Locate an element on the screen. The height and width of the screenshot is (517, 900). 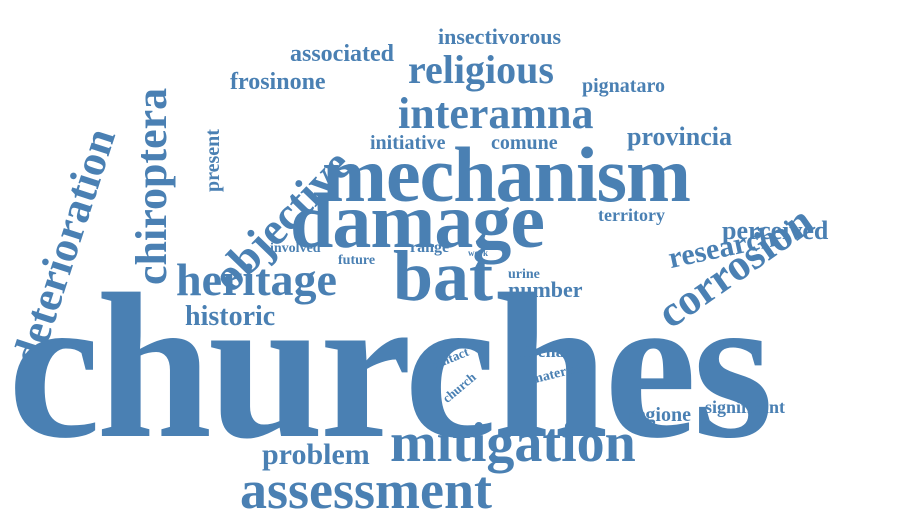
word-chiroptera: chiroptera is located at coordinates (151, 186).